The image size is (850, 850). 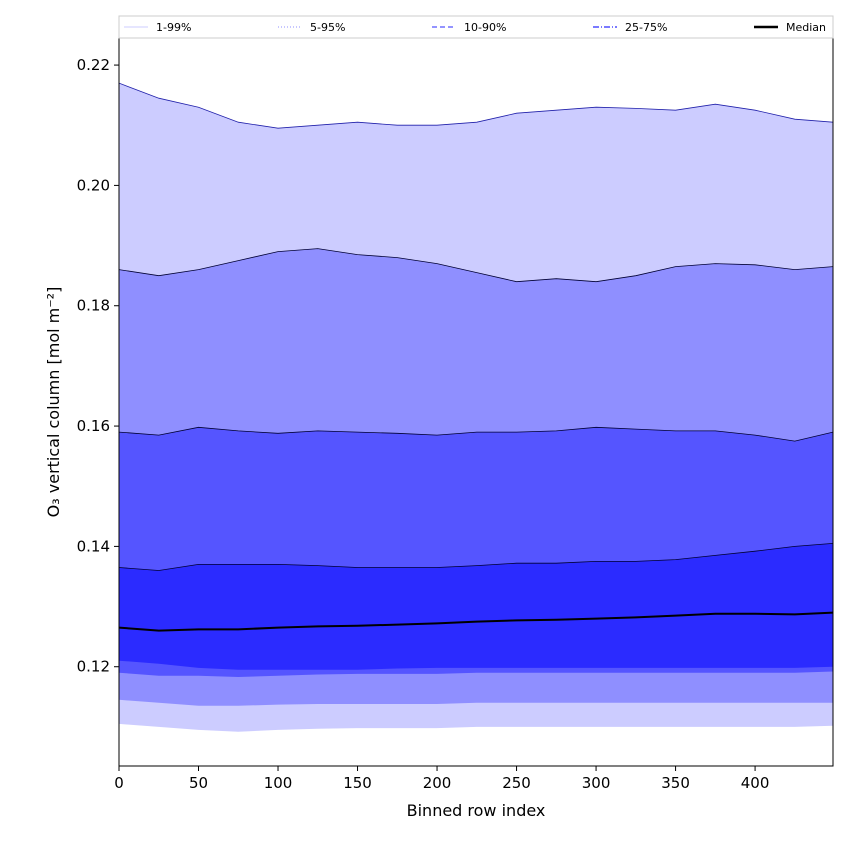 I want to click on y-tick-label: 0.20, so click(x=93, y=185).